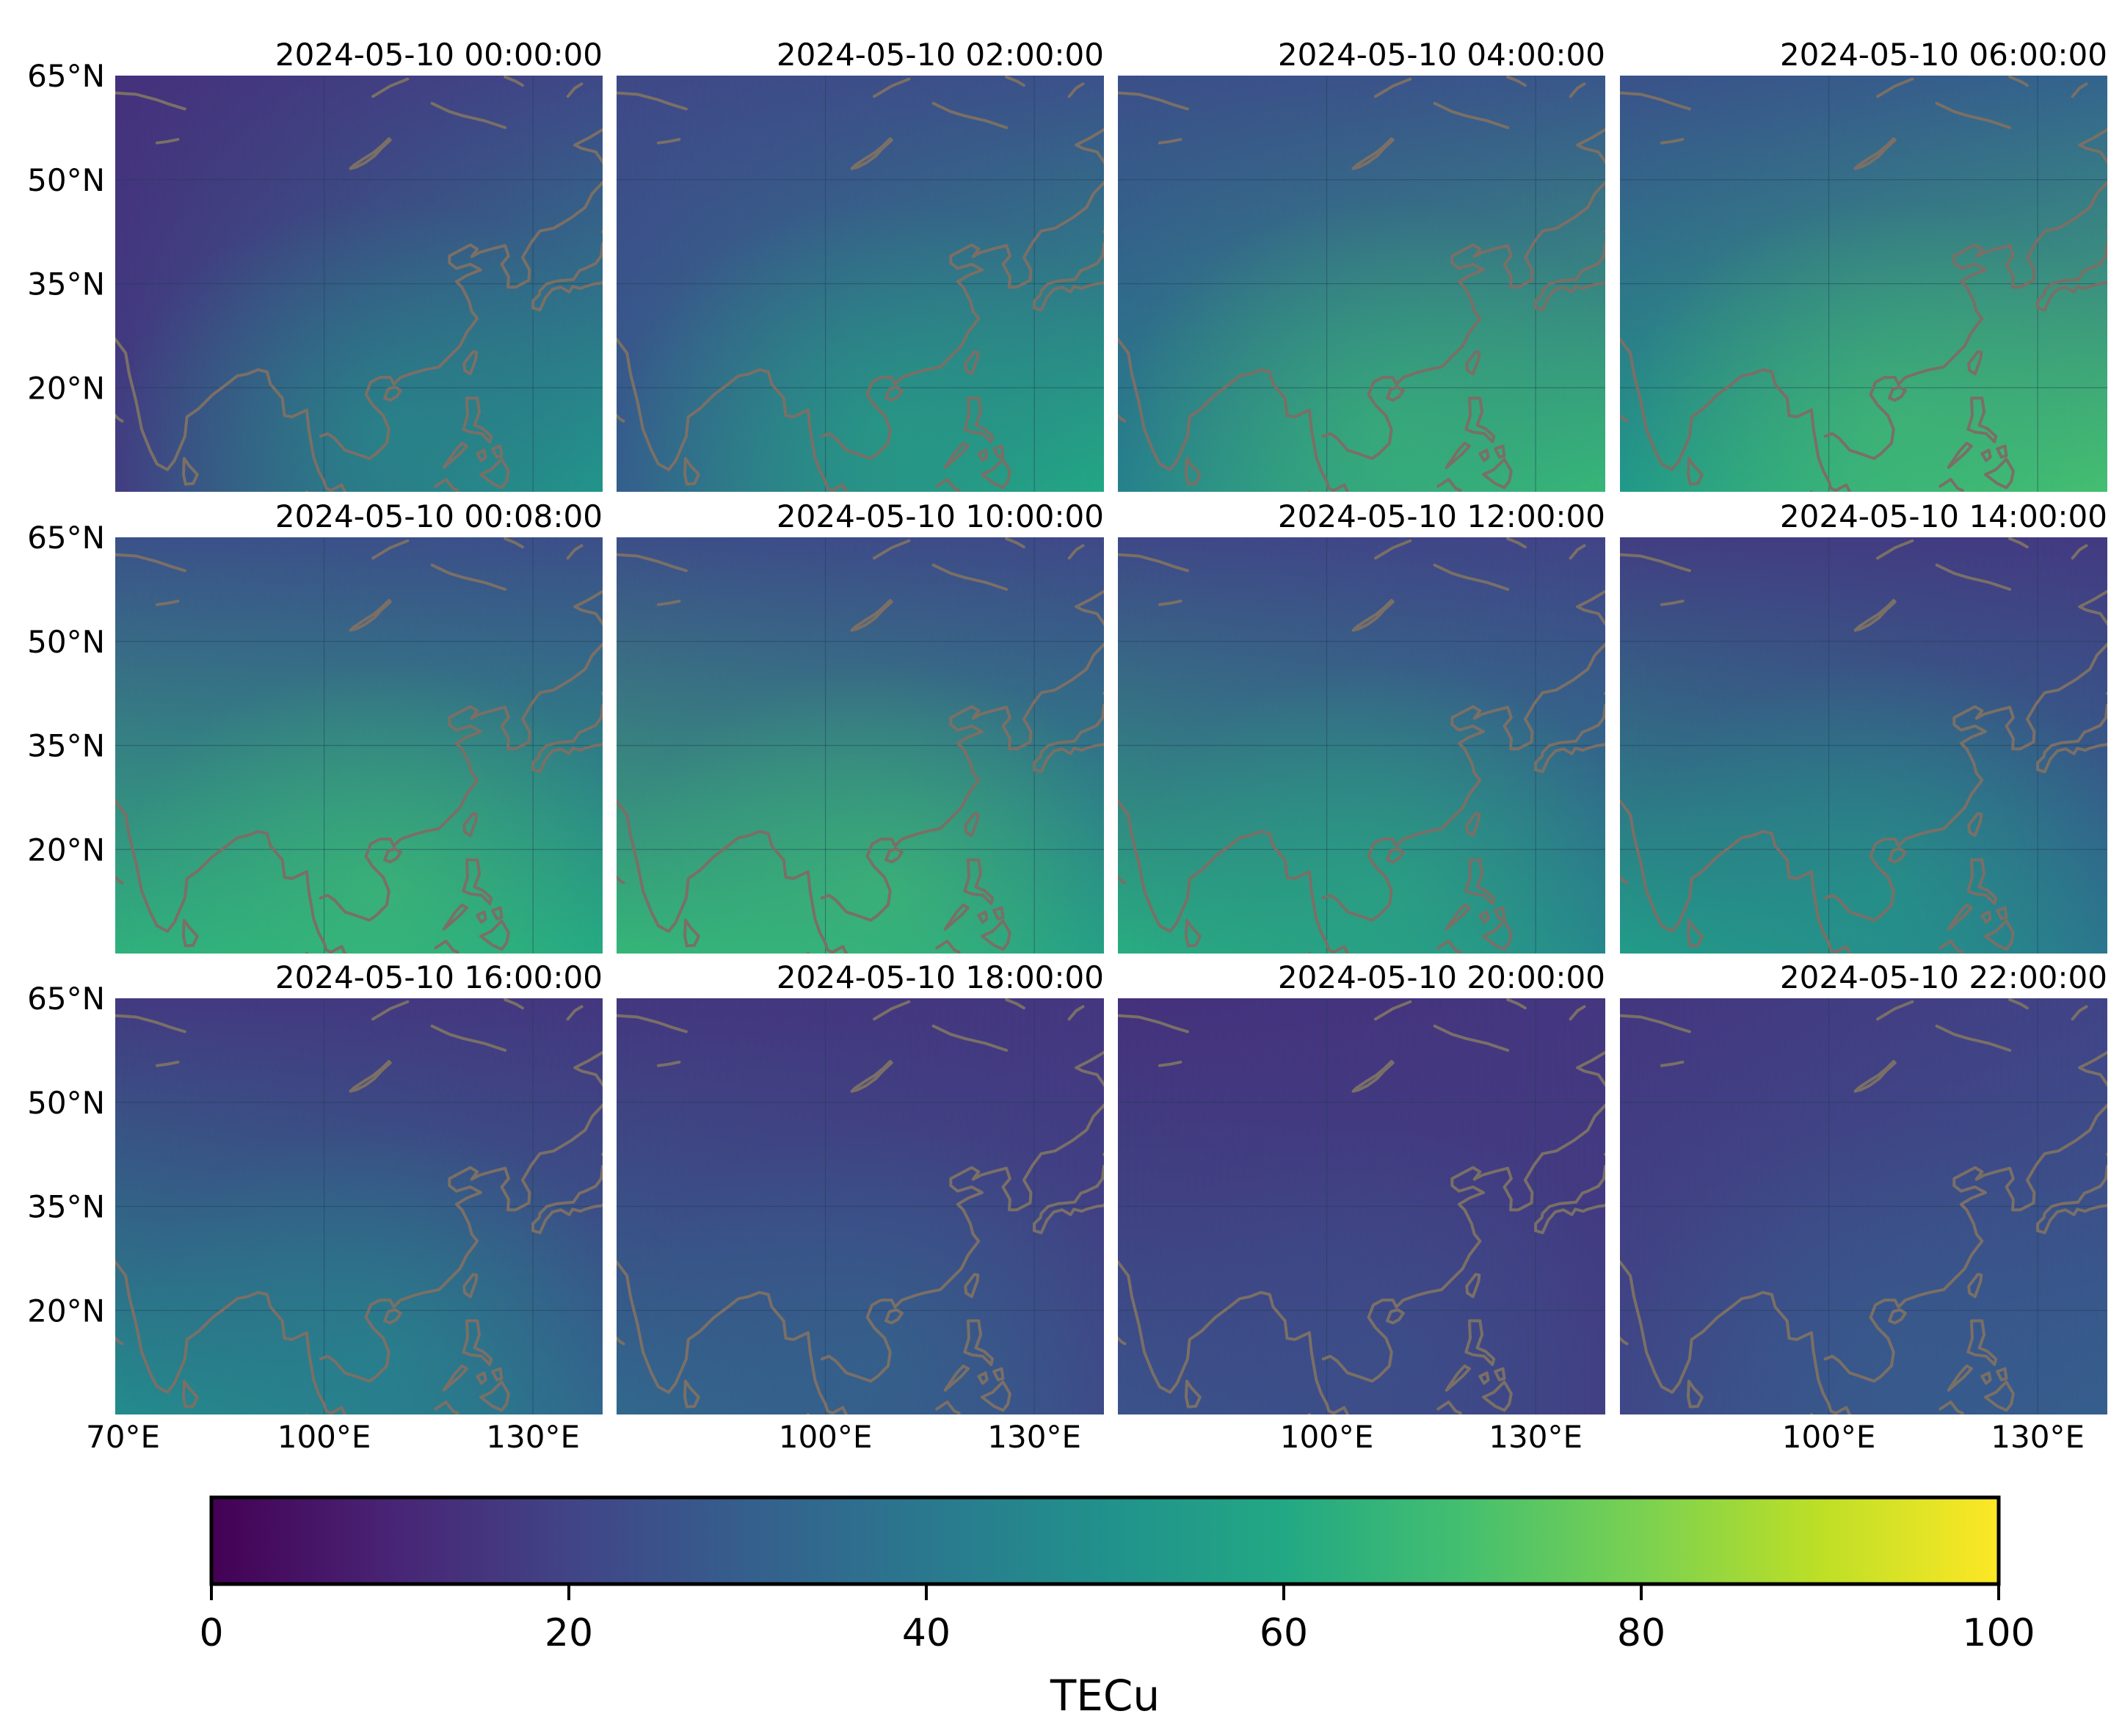  What do you see at coordinates (1441, 55) in the screenshot?
I see `panel-title: 2024-05-10 04:00:00` at bounding box center [1441, 55].